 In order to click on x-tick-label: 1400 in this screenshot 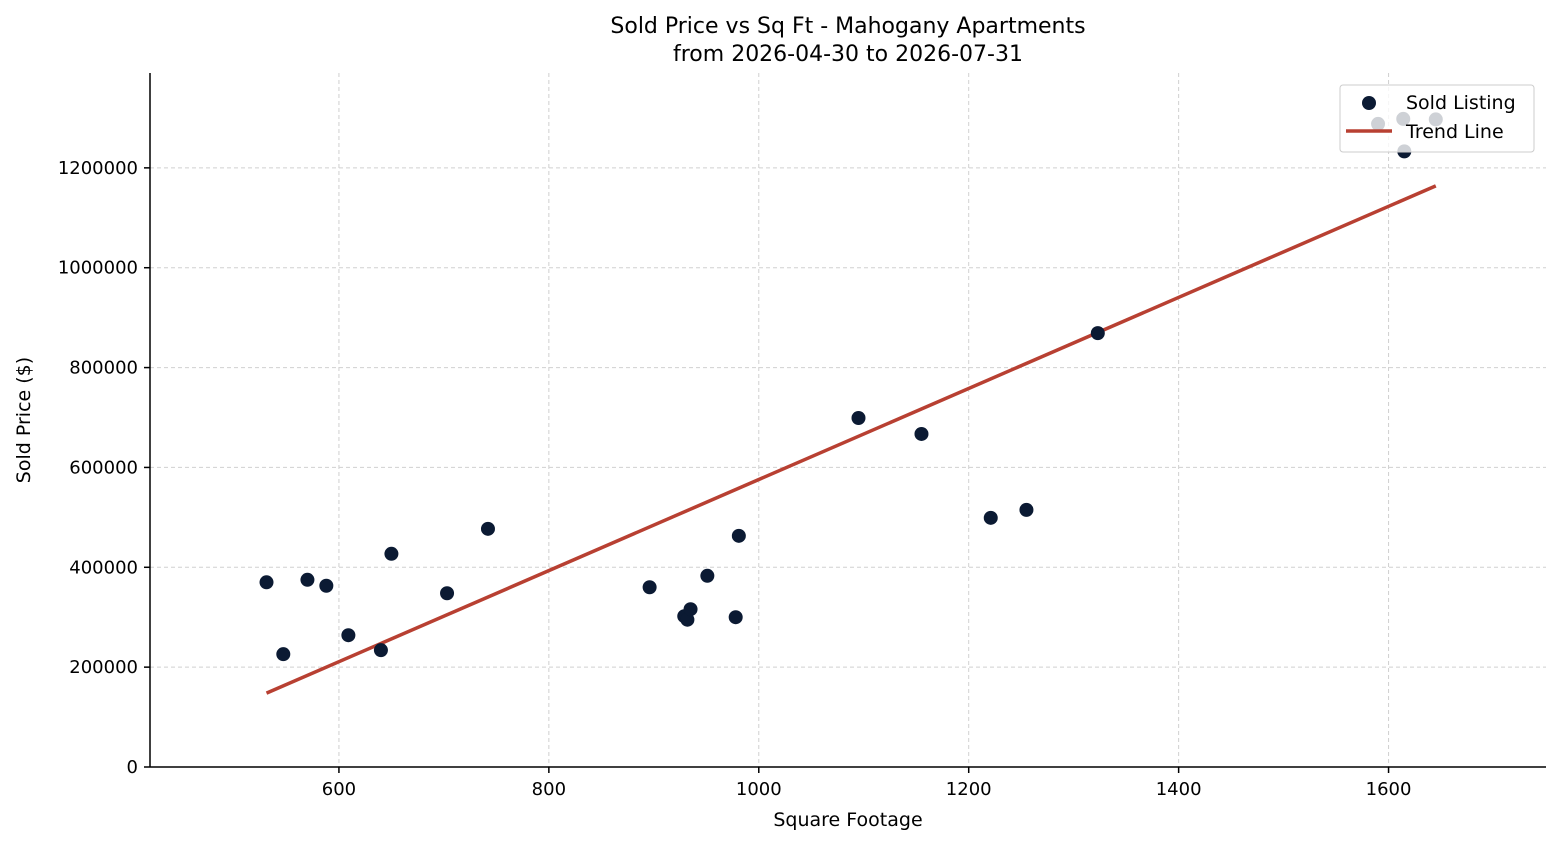, I will do `click(1179, 789)`.